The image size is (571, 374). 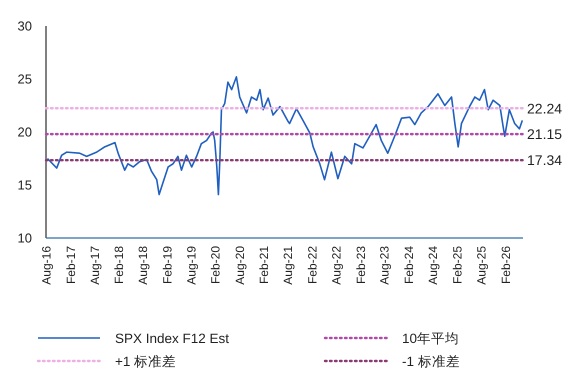 I want to click on annotation: 22.24, so click(x=544, y=108).